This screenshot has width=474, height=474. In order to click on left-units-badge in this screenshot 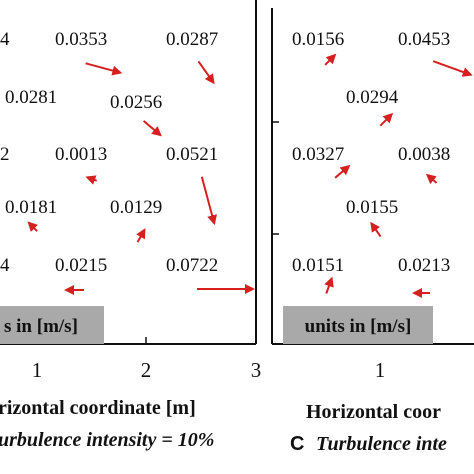, I will do `click(52, 325)`.